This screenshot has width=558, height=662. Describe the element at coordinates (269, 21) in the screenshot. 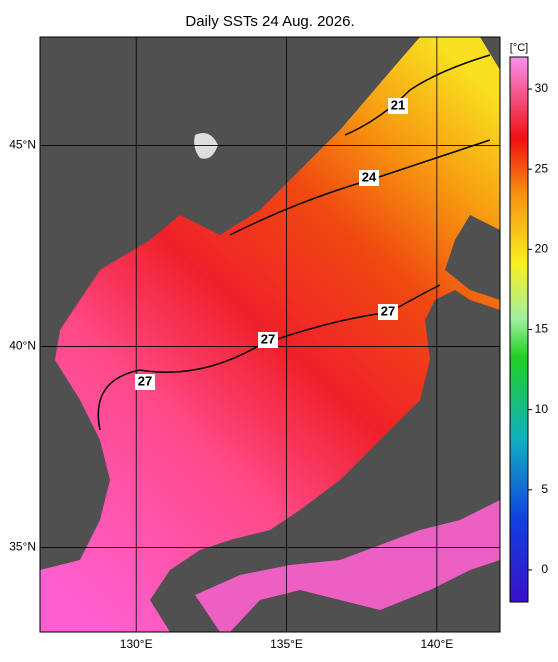

I see `title: Daily SSTs 24 Aug. 2026.` at that location.